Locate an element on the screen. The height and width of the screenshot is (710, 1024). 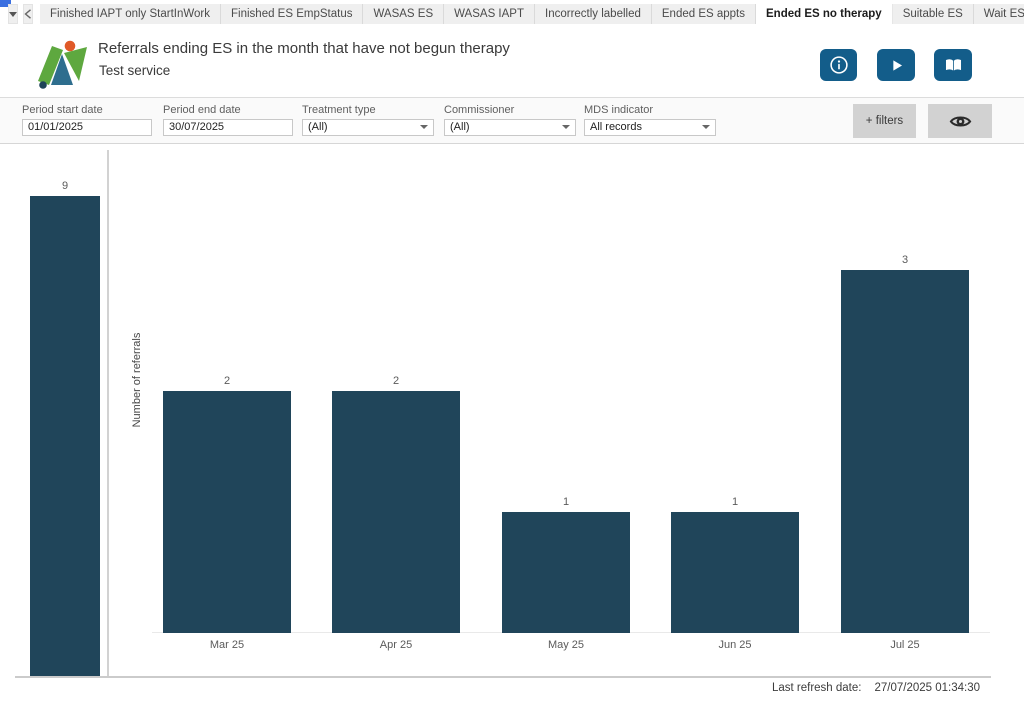
tab-wasas-iapt: WASAS IAPT is located at coordinates (489, 14).